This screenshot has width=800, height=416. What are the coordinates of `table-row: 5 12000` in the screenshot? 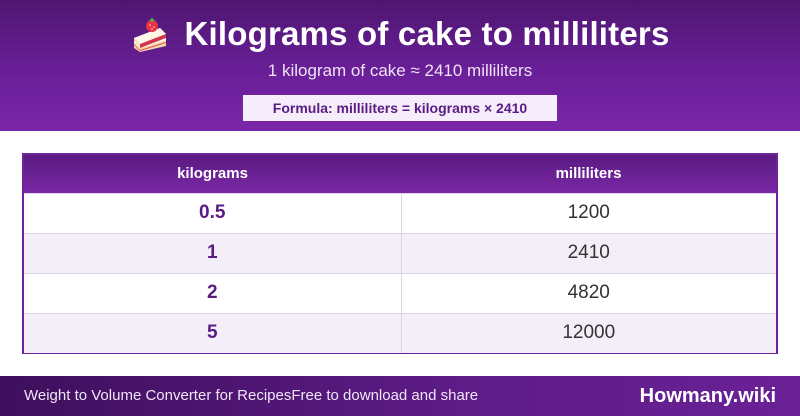 It's located at (400, 332).